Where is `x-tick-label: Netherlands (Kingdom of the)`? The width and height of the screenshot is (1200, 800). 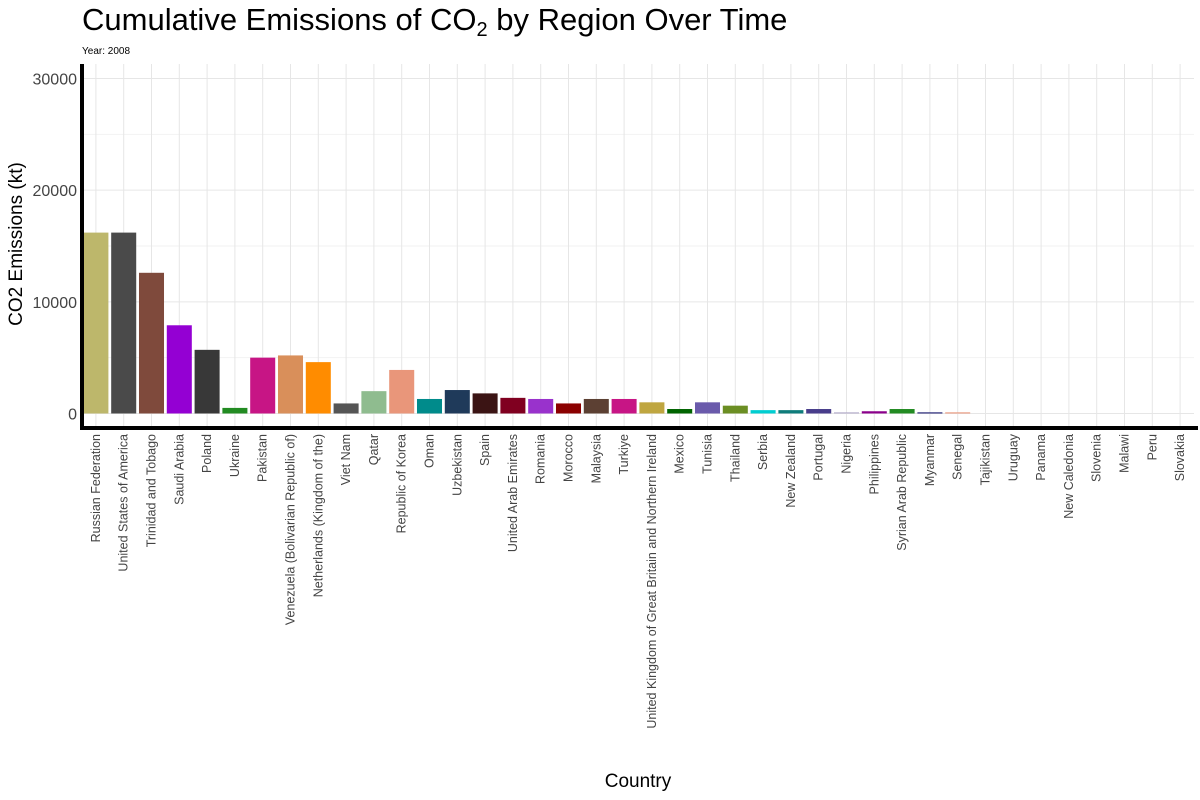
x-tick-label: Netherlands (Kingdom of the) is located at coordinates (318, 515).